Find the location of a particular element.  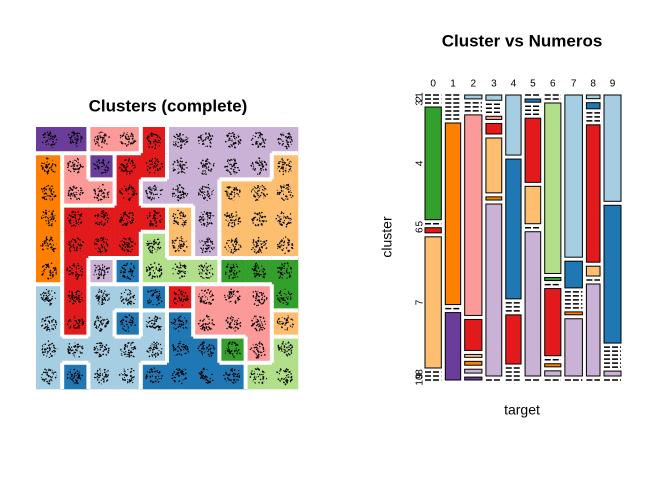

x-tick-label: 9 is located at coordinates (613, 84).